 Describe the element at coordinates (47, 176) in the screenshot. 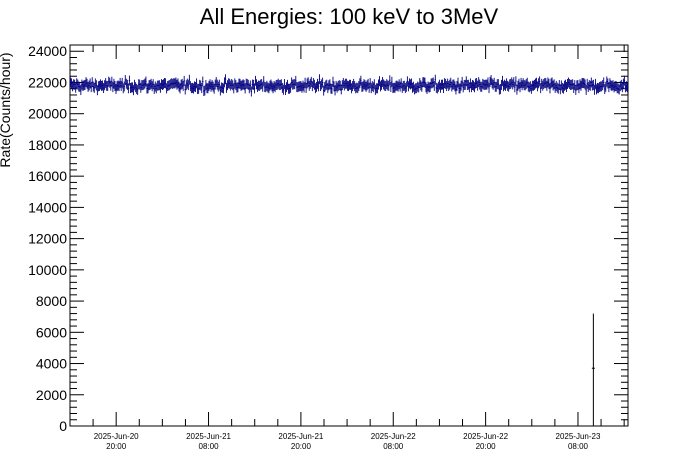

I see `y-tick-label: 16000` at that location.